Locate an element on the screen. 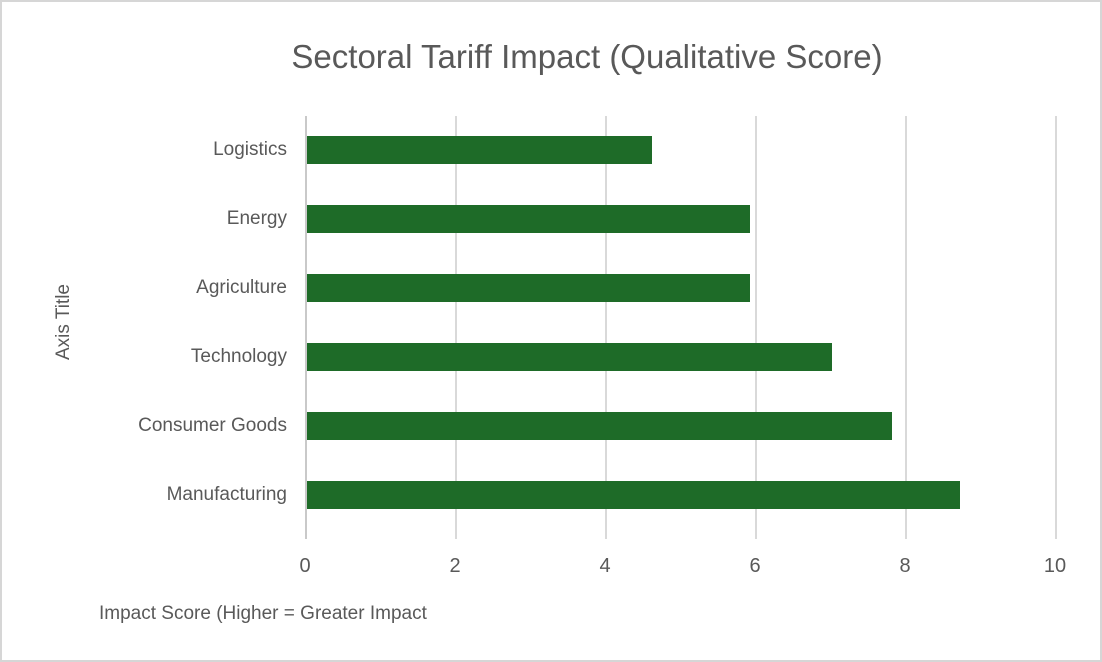 This screenshot has height=662, width=1102. category-label: Manufacturing is located at coordinates (226, 494).